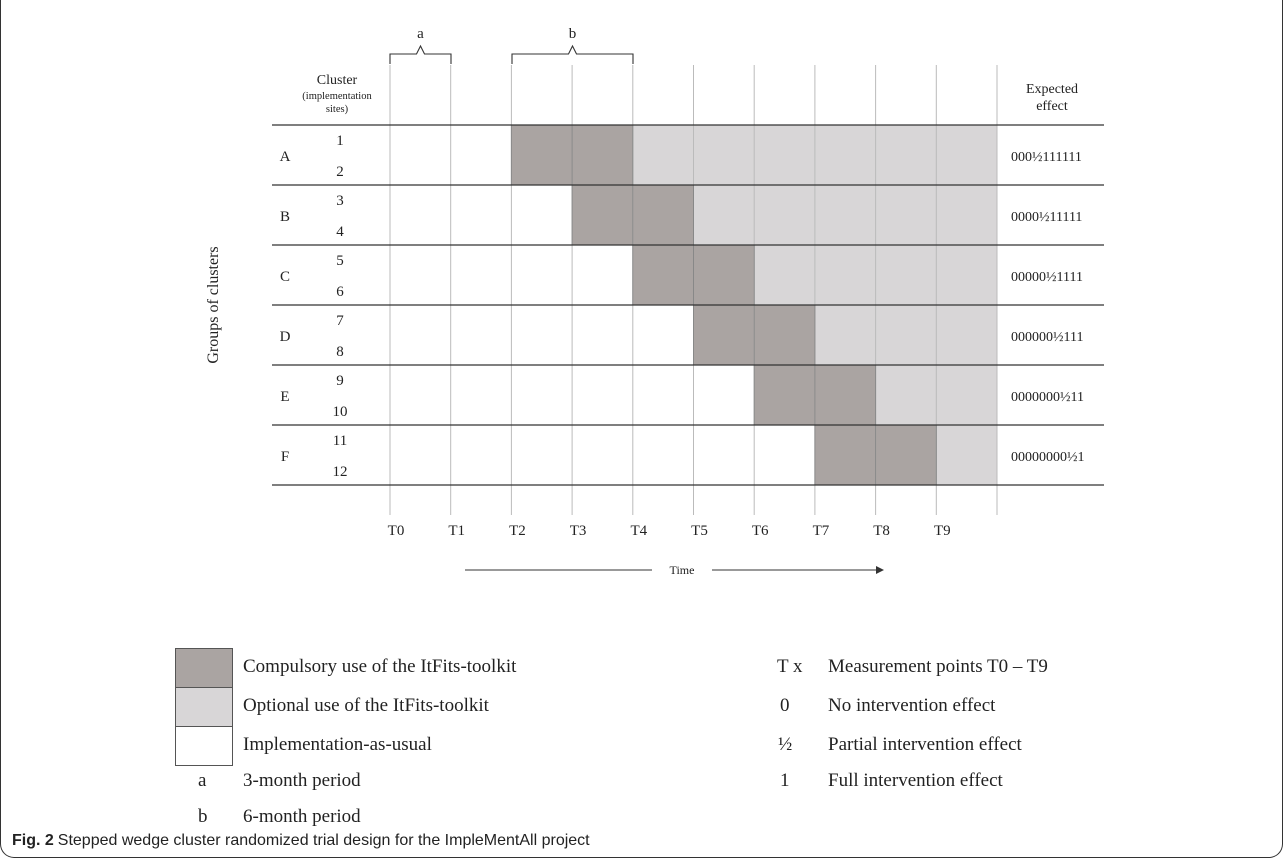 The height and width of the screenshot is (862, 1287). Describe the element at coordinates (285, 157) in the screenshot. I see `group-label-A: A` at that location.